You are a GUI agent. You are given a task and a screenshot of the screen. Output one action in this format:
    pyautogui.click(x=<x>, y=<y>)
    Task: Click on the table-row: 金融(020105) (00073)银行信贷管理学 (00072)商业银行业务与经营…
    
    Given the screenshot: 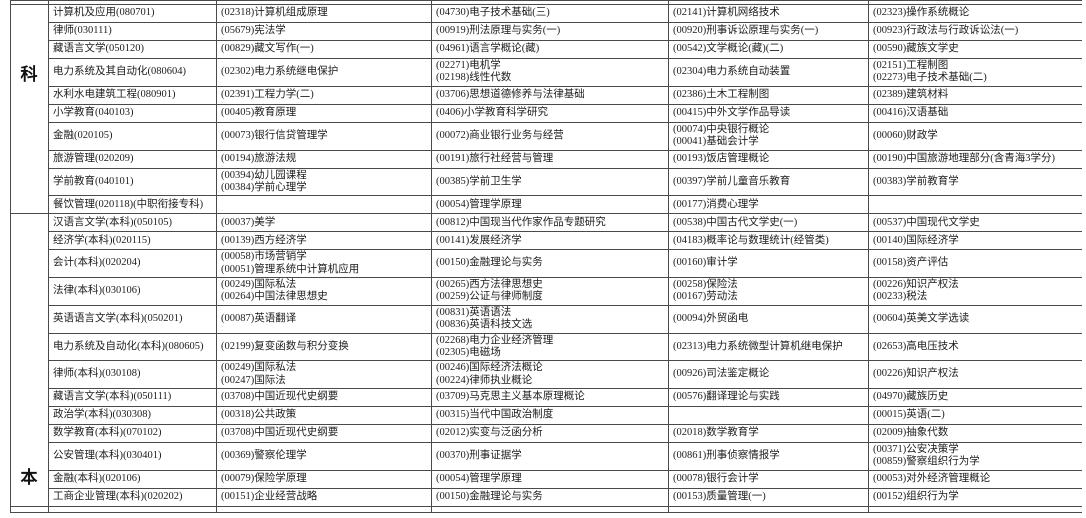 What is the action you would take?
    pyautogui.click(x=546, y=136)
    